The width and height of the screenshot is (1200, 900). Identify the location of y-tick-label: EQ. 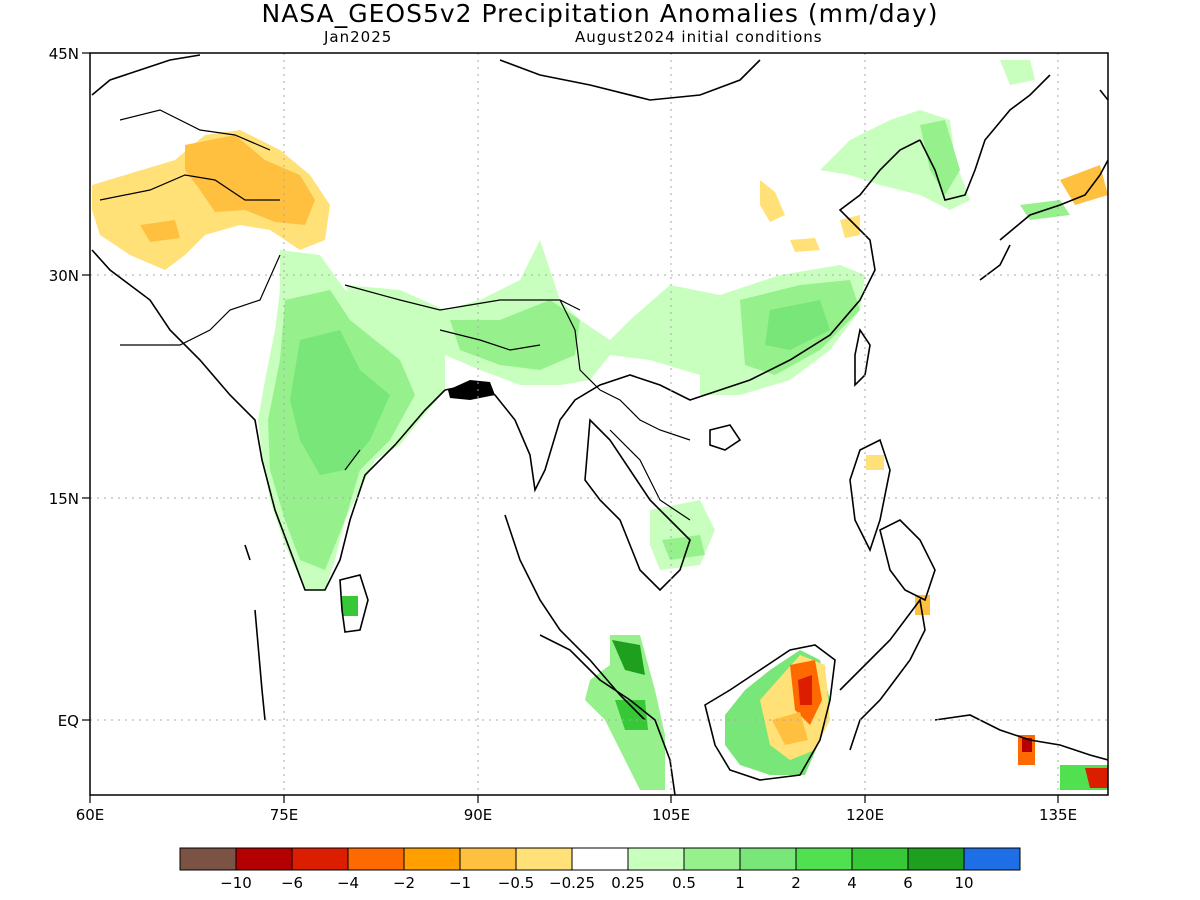
(68, 721).